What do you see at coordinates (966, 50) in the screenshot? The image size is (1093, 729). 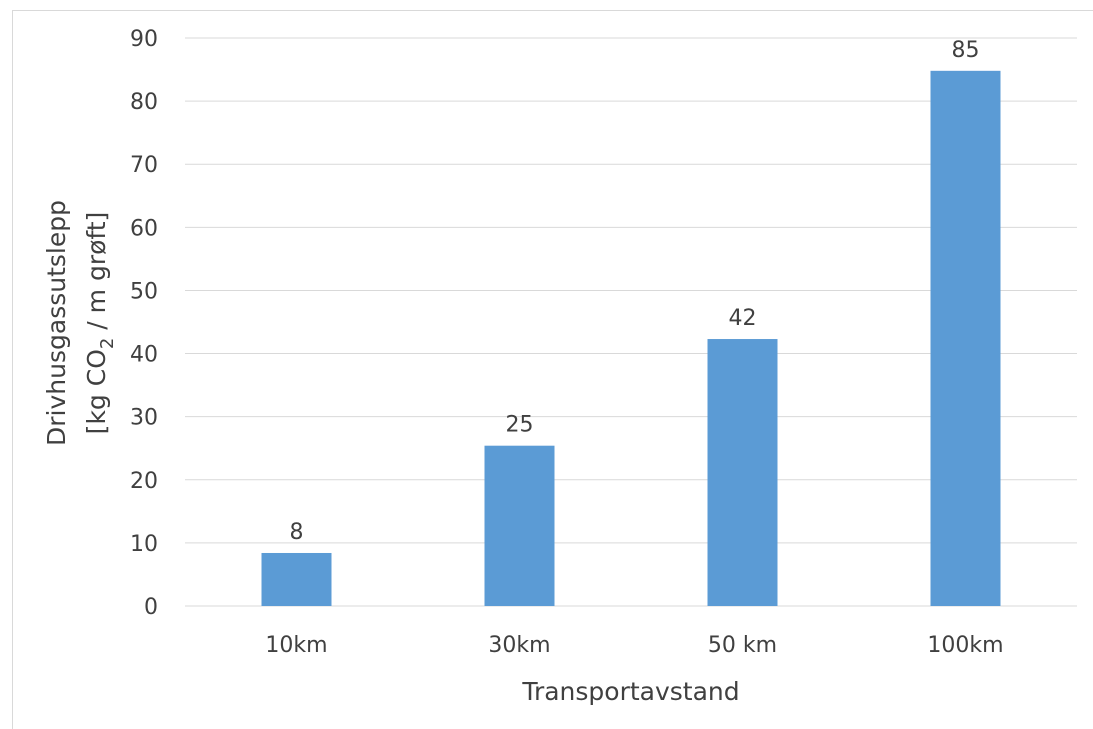 I see `data-label: 85` at bounding box center [966, 50].